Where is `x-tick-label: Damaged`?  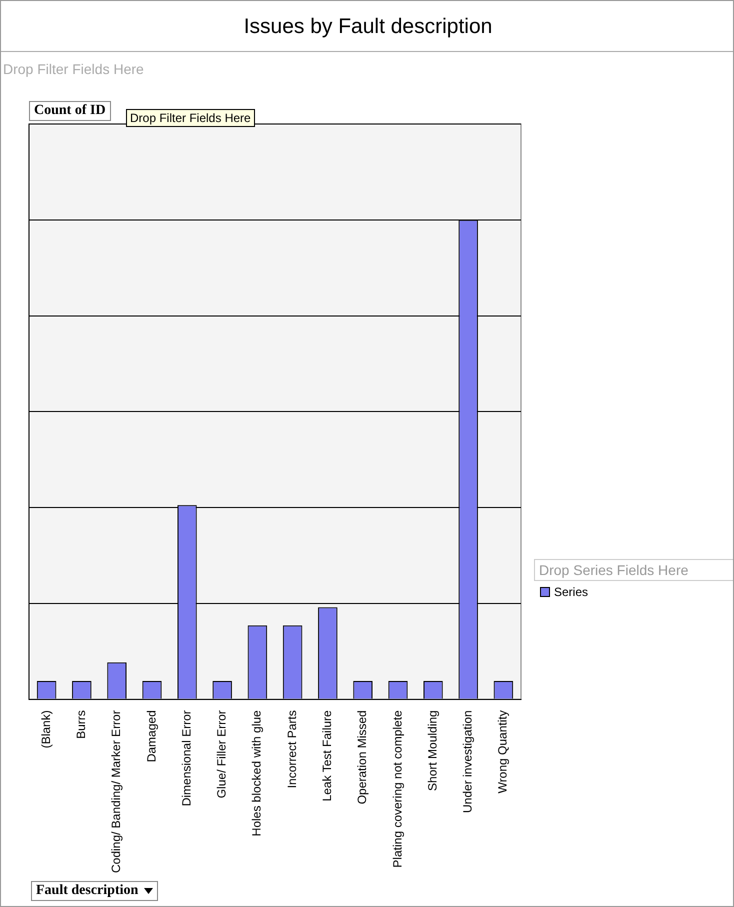
x-tick-label: Damaged is located at coordinates (151, 736).